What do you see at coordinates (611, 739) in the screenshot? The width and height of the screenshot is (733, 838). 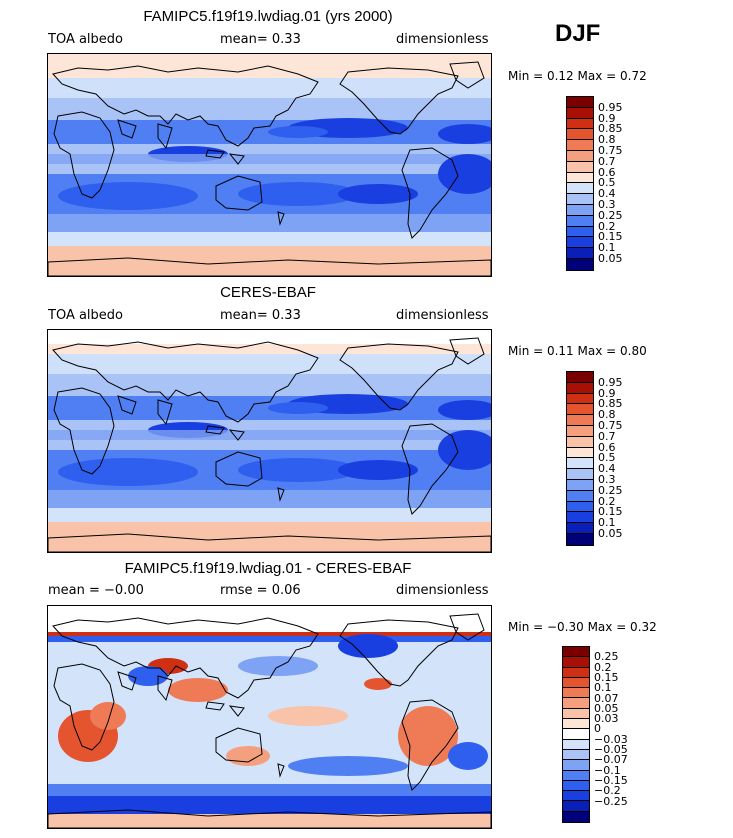 I see `colorbar-level-label: −0.03` at bounding box center [611, 739].